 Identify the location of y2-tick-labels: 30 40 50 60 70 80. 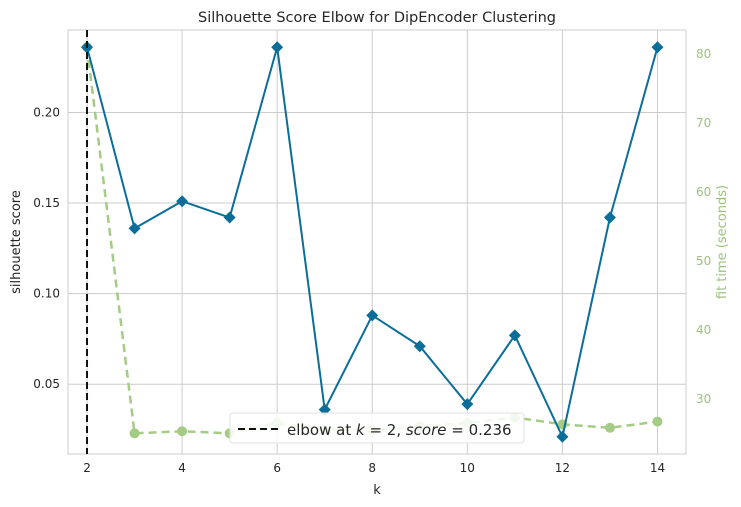
(703, 226).